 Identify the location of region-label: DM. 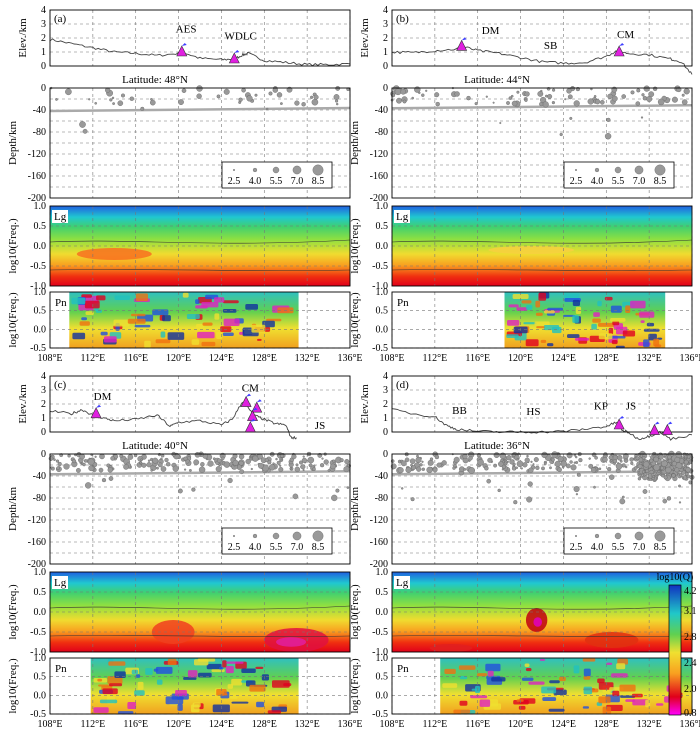
(103, 397).